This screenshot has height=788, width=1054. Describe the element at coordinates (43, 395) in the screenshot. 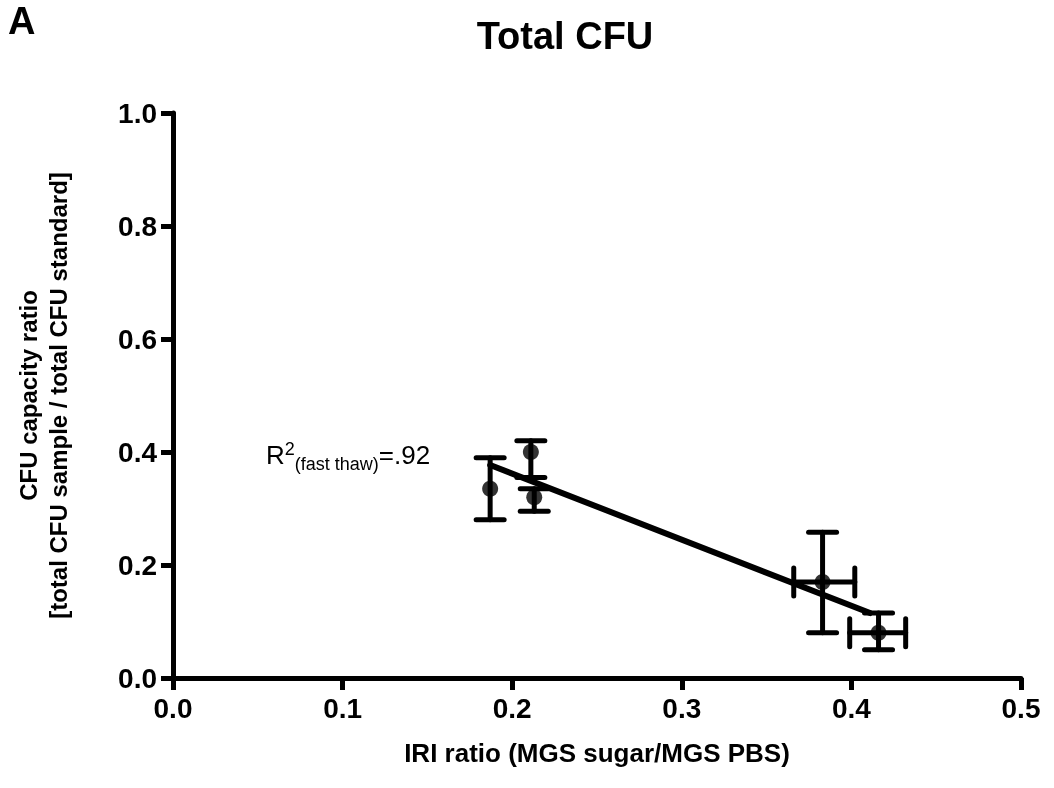

I see `y-axis-title: CFU capacity ratio [total CFU sample / total CFU standard]` at that location.